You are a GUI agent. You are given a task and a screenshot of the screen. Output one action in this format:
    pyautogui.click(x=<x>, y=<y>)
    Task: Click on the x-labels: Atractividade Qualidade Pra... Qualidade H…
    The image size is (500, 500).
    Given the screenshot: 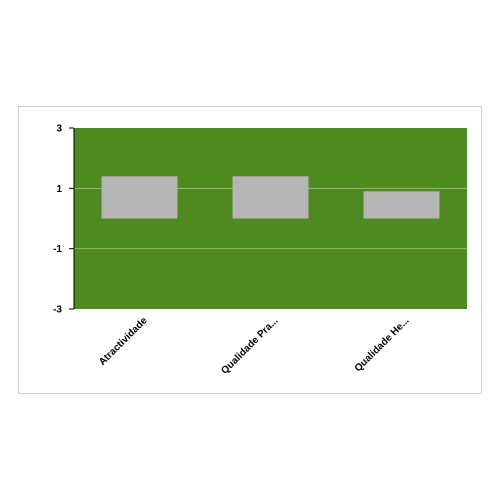 What is the action you would take?
    pyautogui.click(x=254, y=346)
    